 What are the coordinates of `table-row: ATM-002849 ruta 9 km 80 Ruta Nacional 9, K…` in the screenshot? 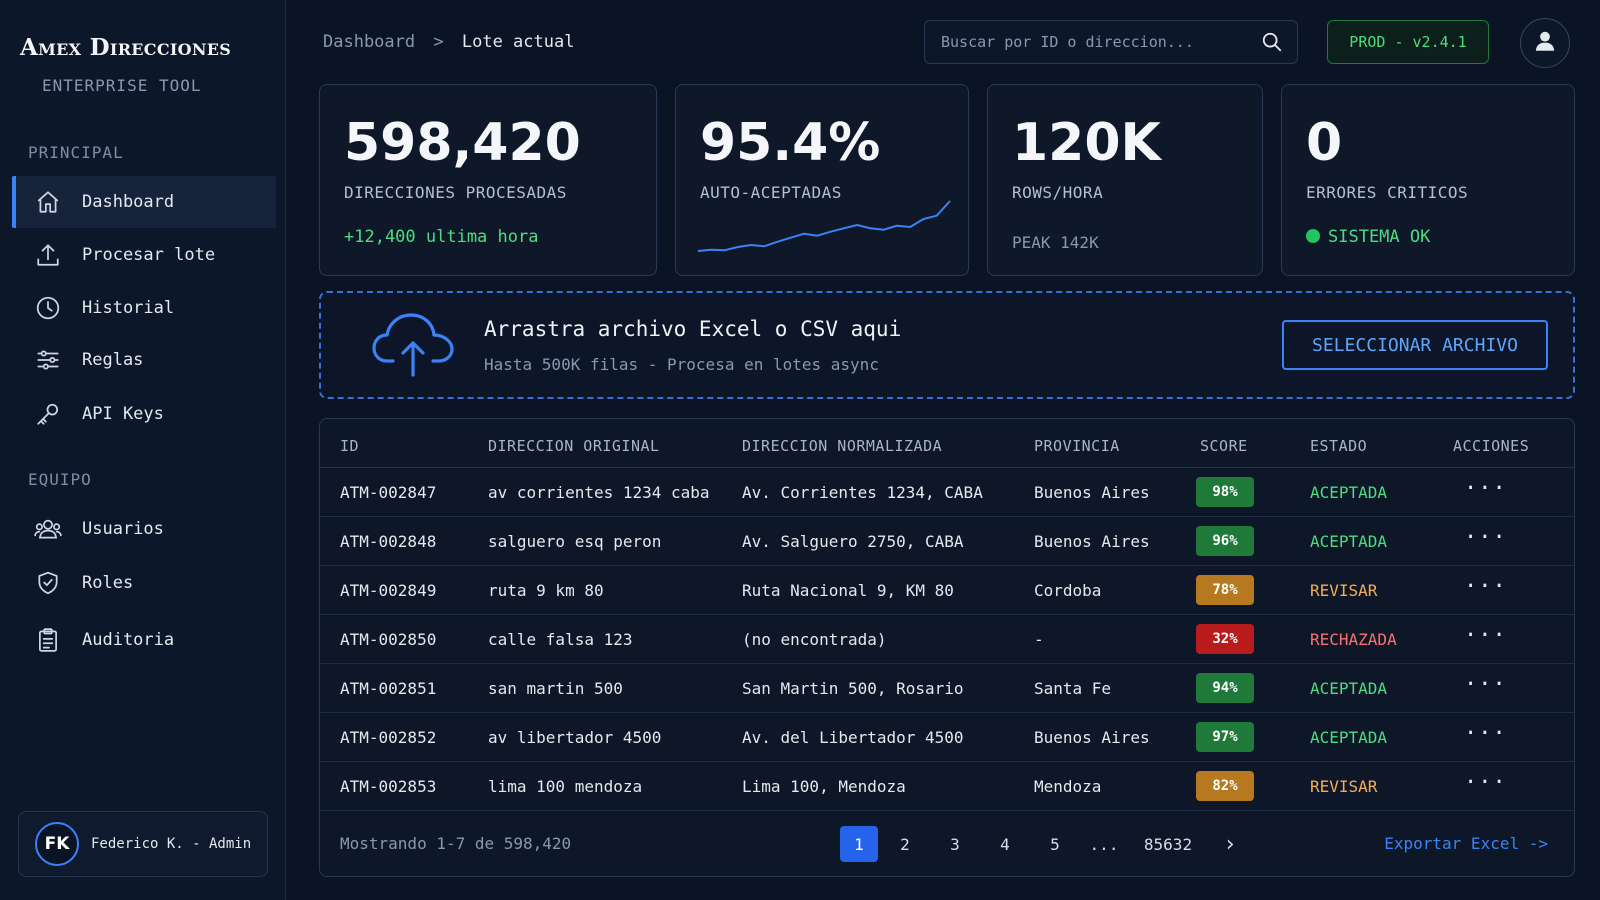 It's located at (947, 590).